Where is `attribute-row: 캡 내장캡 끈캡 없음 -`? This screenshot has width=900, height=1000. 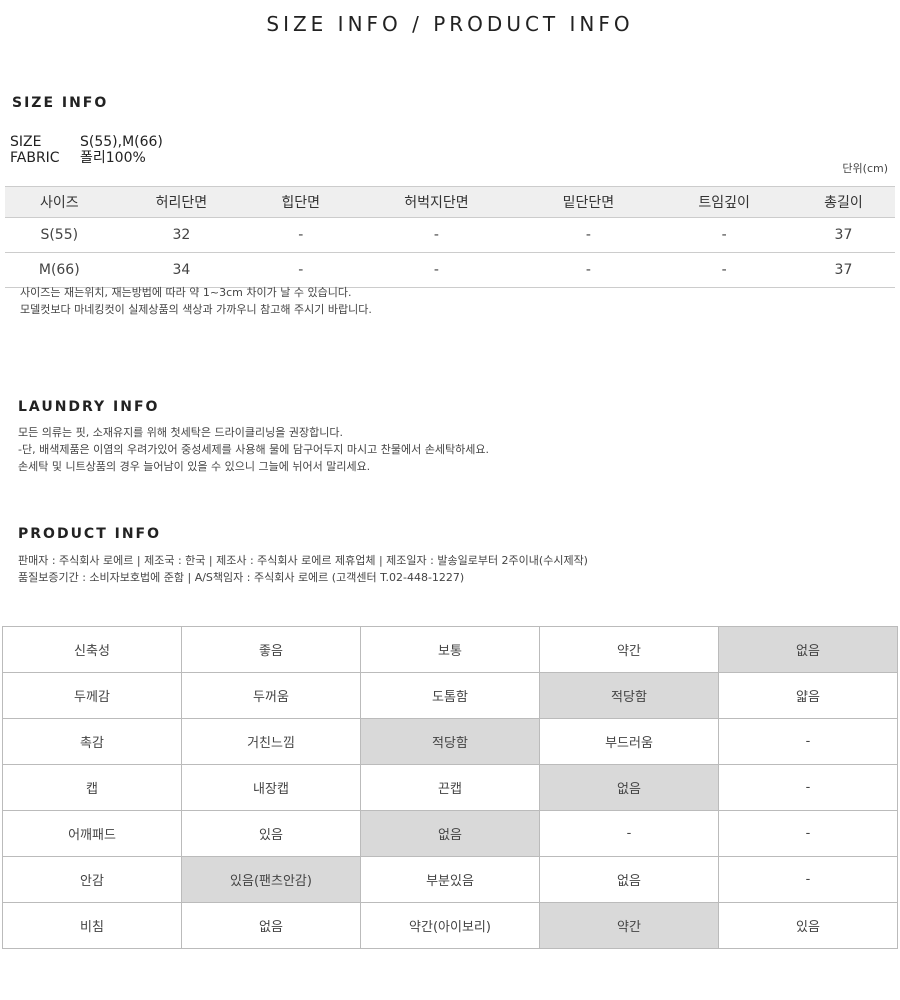 attribute-row: 캡 내장캡 끈캡 없음 - is located at coordinates (450, 787).